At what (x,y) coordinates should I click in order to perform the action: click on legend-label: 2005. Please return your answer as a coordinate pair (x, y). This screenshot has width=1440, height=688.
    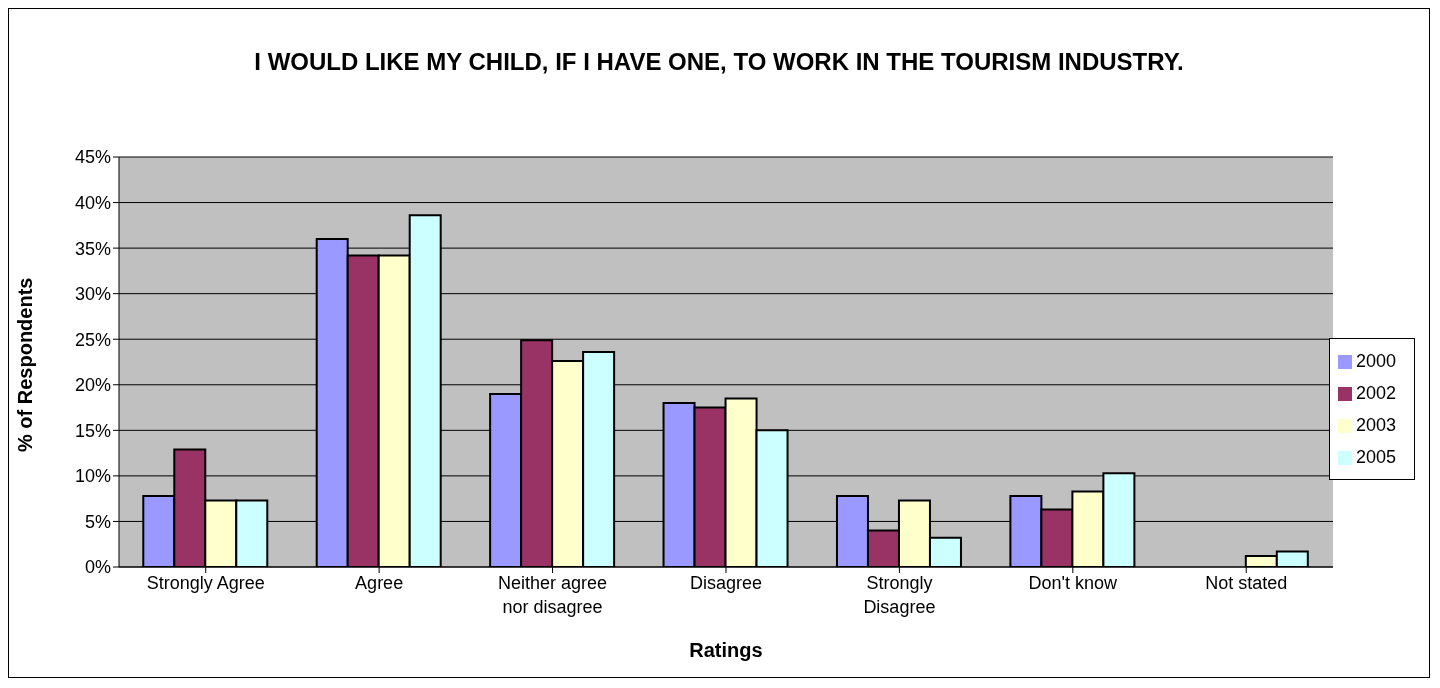
    Looking at the image, I should click on (1375, 457).